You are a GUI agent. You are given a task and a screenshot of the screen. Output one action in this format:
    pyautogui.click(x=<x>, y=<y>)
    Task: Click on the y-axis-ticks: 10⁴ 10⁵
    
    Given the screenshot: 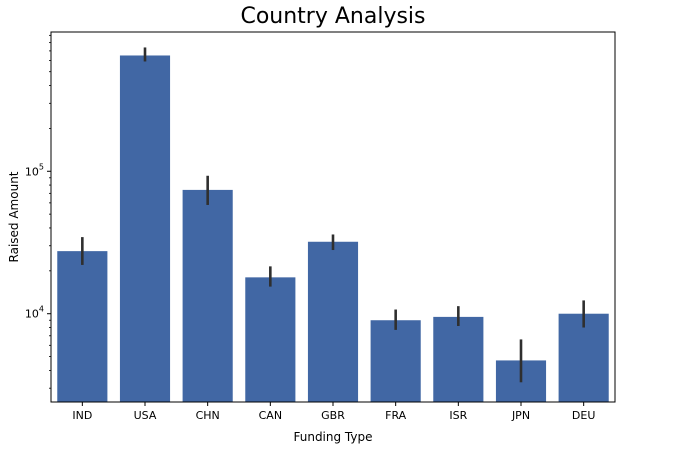 What is the action you would take?
    pyautogui.click(x=38, y=211)
    